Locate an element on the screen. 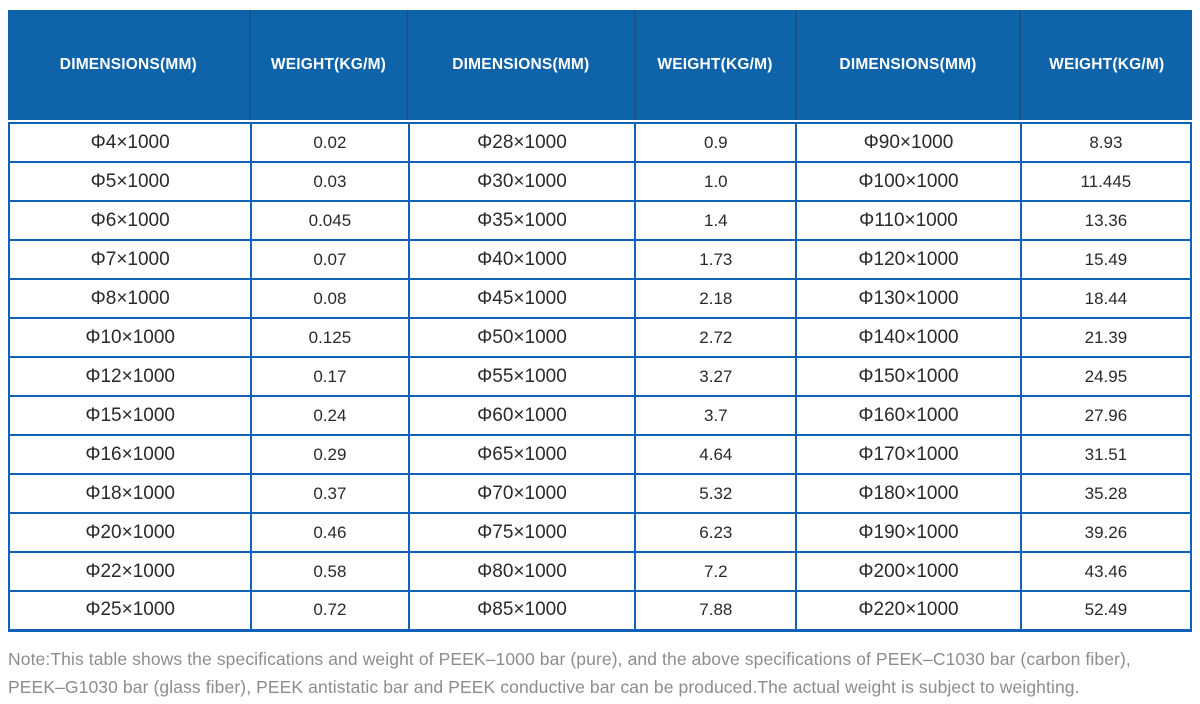 This screenshot has height=704, width=1200. weight-cell: 0.125 is located at coordinates (330, 337).